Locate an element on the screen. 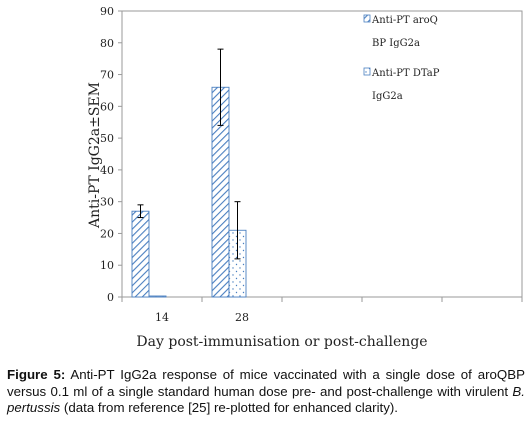  y-axis-title: Anti-PT IgG2a±SEM is located at coordinates (95, 155).